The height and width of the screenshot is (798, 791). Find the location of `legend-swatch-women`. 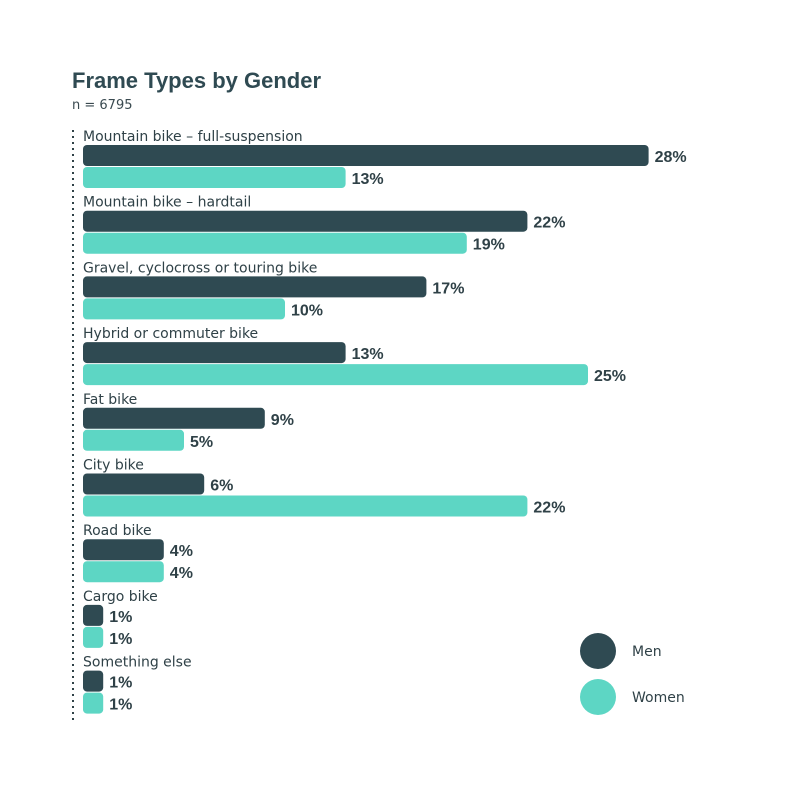

legend-swatch-women is located at coordinates (598, 697).